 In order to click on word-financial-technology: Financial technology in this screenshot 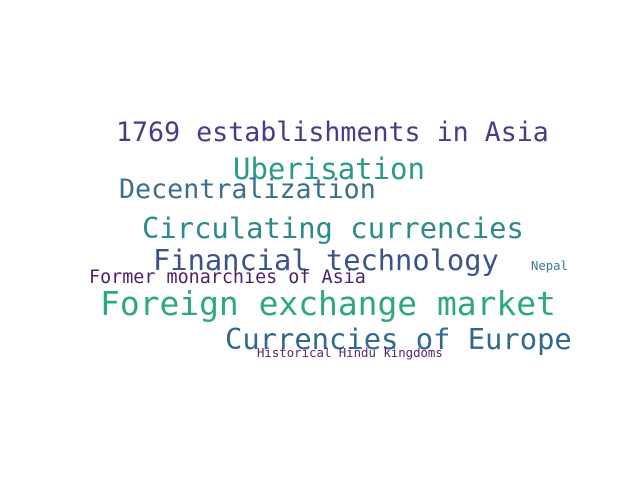, I will do `click(326, 259)`.